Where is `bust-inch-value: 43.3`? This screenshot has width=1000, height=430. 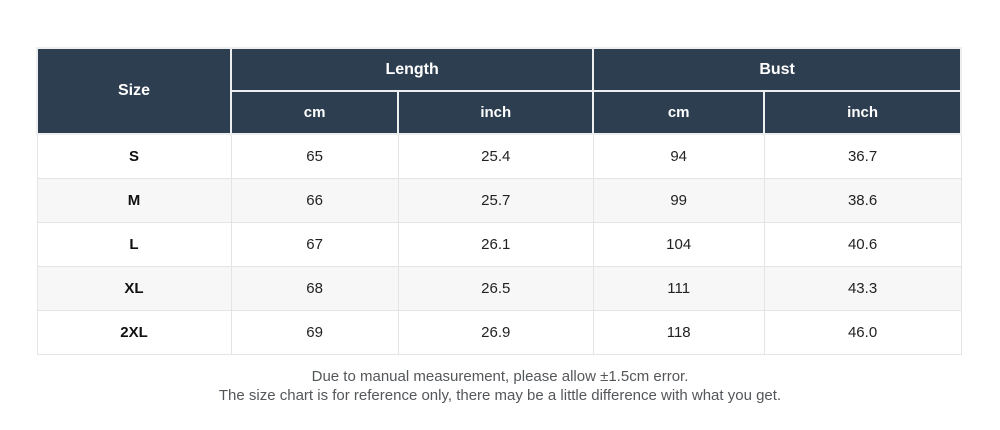
bust-inch-value: 43.3 is located at coordinates (862, 288).